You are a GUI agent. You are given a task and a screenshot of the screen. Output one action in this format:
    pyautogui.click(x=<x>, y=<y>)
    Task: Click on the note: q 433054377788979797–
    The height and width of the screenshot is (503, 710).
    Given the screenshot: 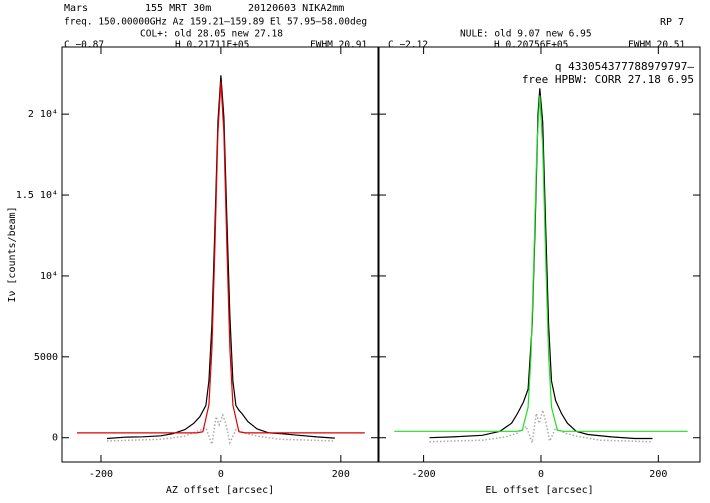 What is the action you would take?
    pyautogui.click(x=624, y=66)
    